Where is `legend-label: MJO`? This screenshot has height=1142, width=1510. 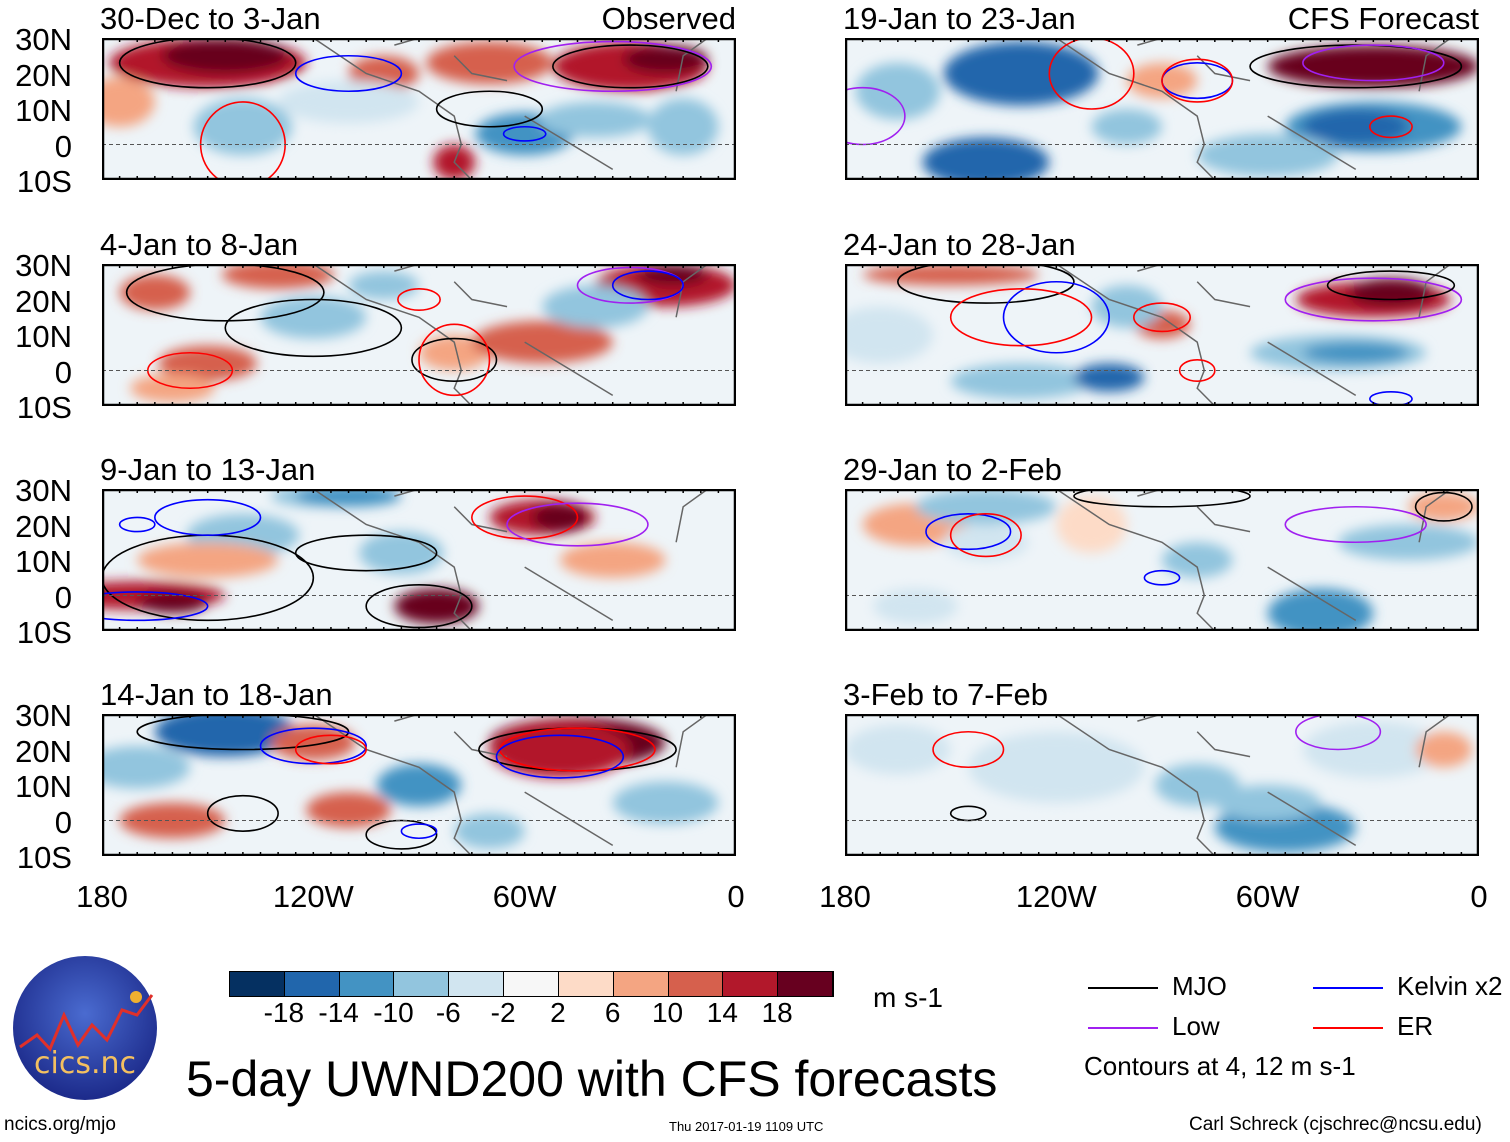
legend-label: MJO is located at coordinates (1199, 986).